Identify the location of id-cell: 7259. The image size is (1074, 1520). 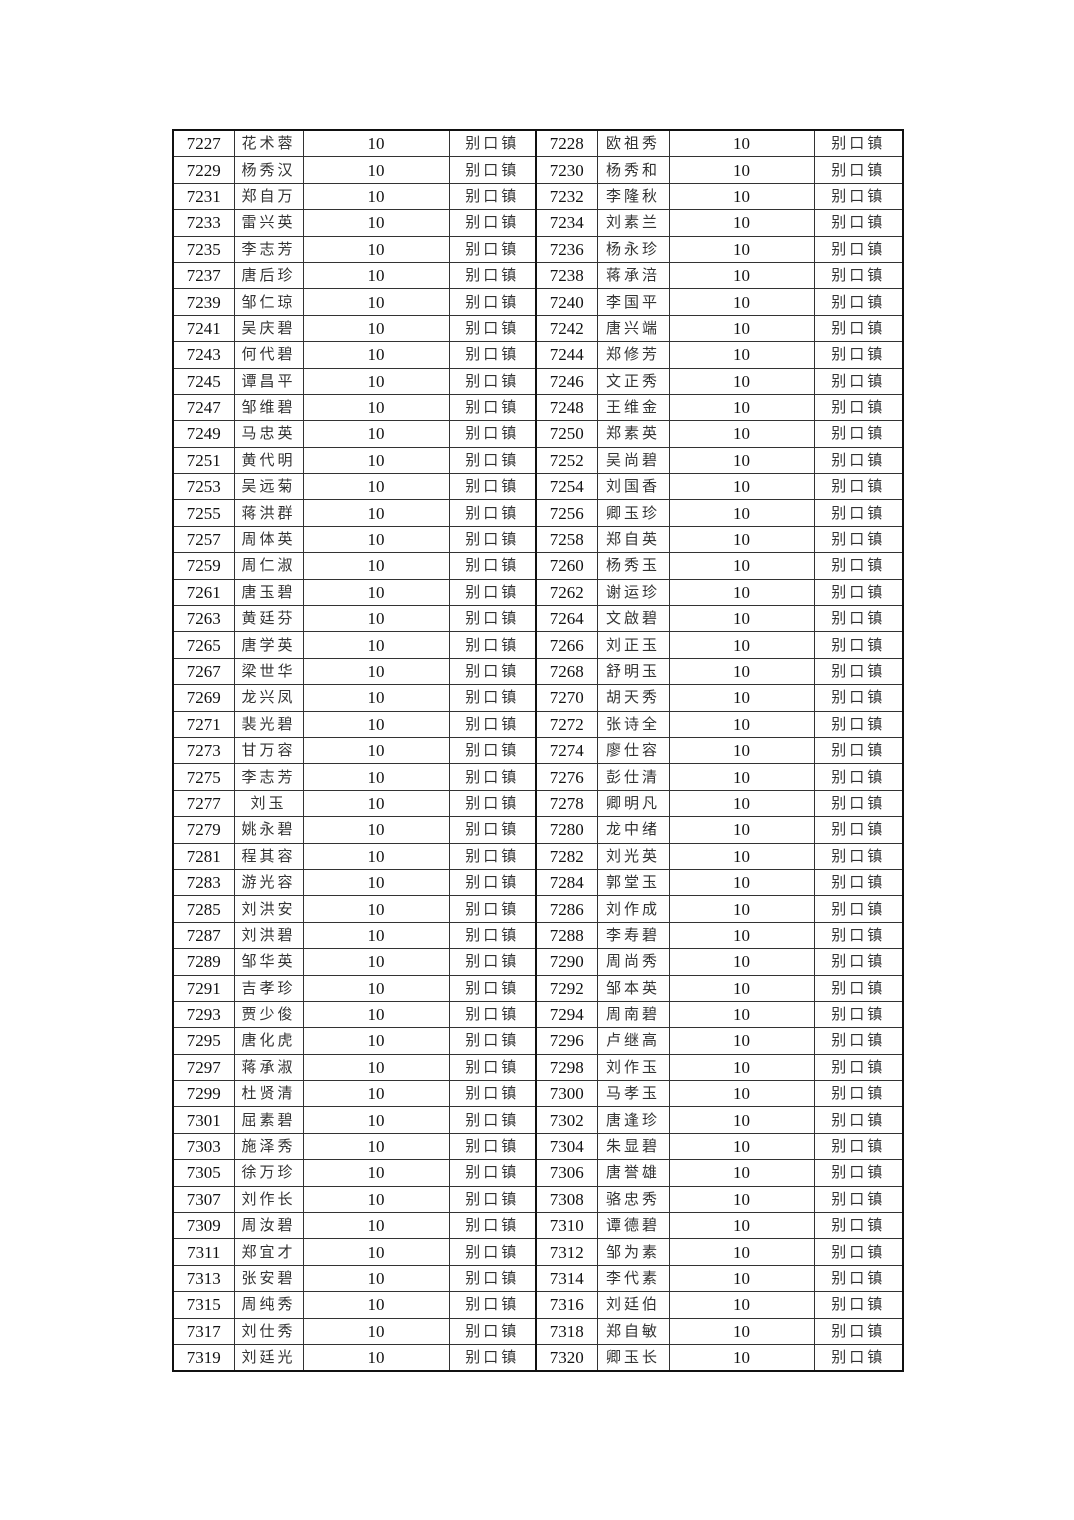
(203, 566).